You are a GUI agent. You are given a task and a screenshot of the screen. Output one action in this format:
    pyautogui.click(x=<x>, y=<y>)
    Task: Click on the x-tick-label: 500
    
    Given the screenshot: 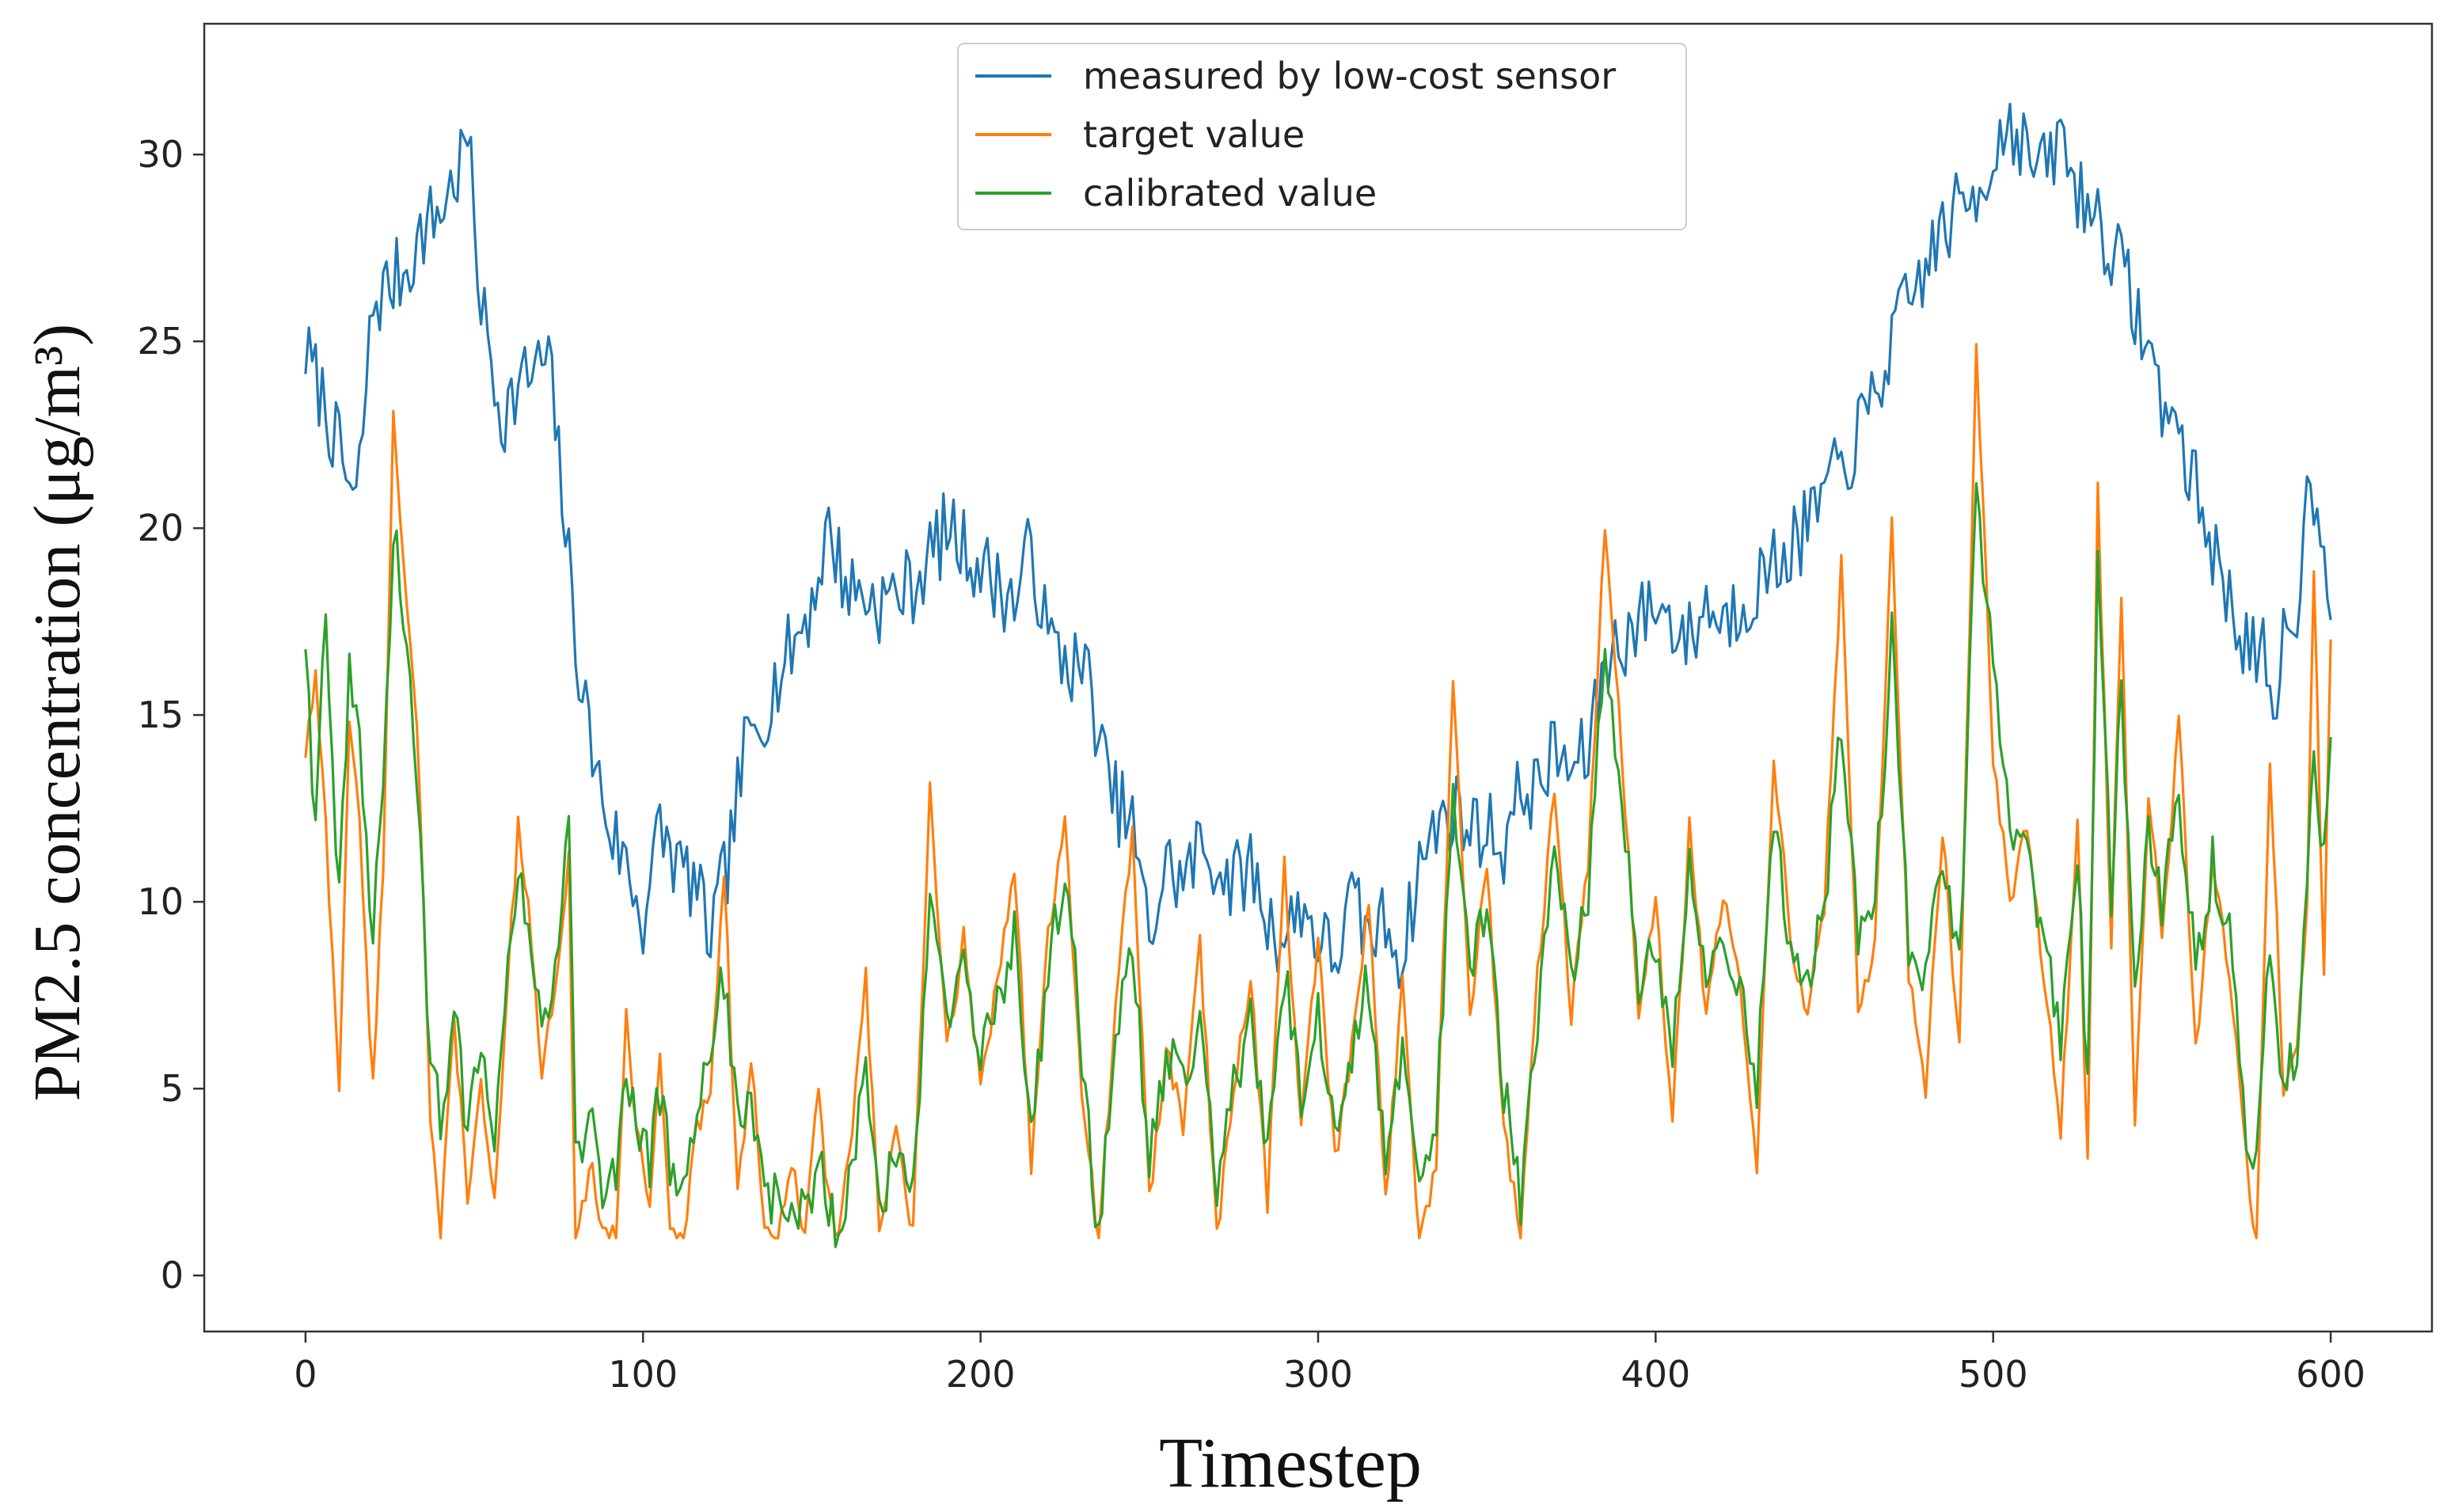 What is the action you would take?
    pyautogui.click(x=1993, y=1374)
    